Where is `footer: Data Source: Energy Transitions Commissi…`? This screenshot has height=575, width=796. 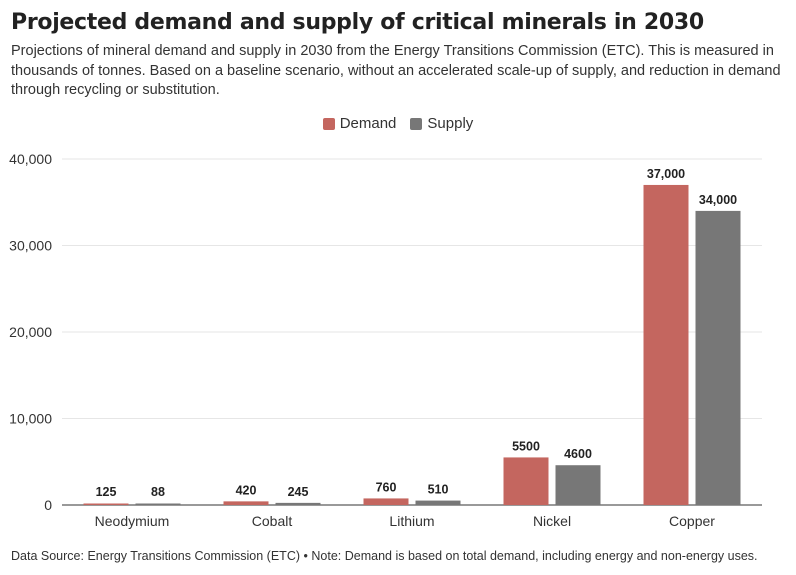 footer: Data Source: Energy Transitions Commissi… is located at coordinates (384, 556).